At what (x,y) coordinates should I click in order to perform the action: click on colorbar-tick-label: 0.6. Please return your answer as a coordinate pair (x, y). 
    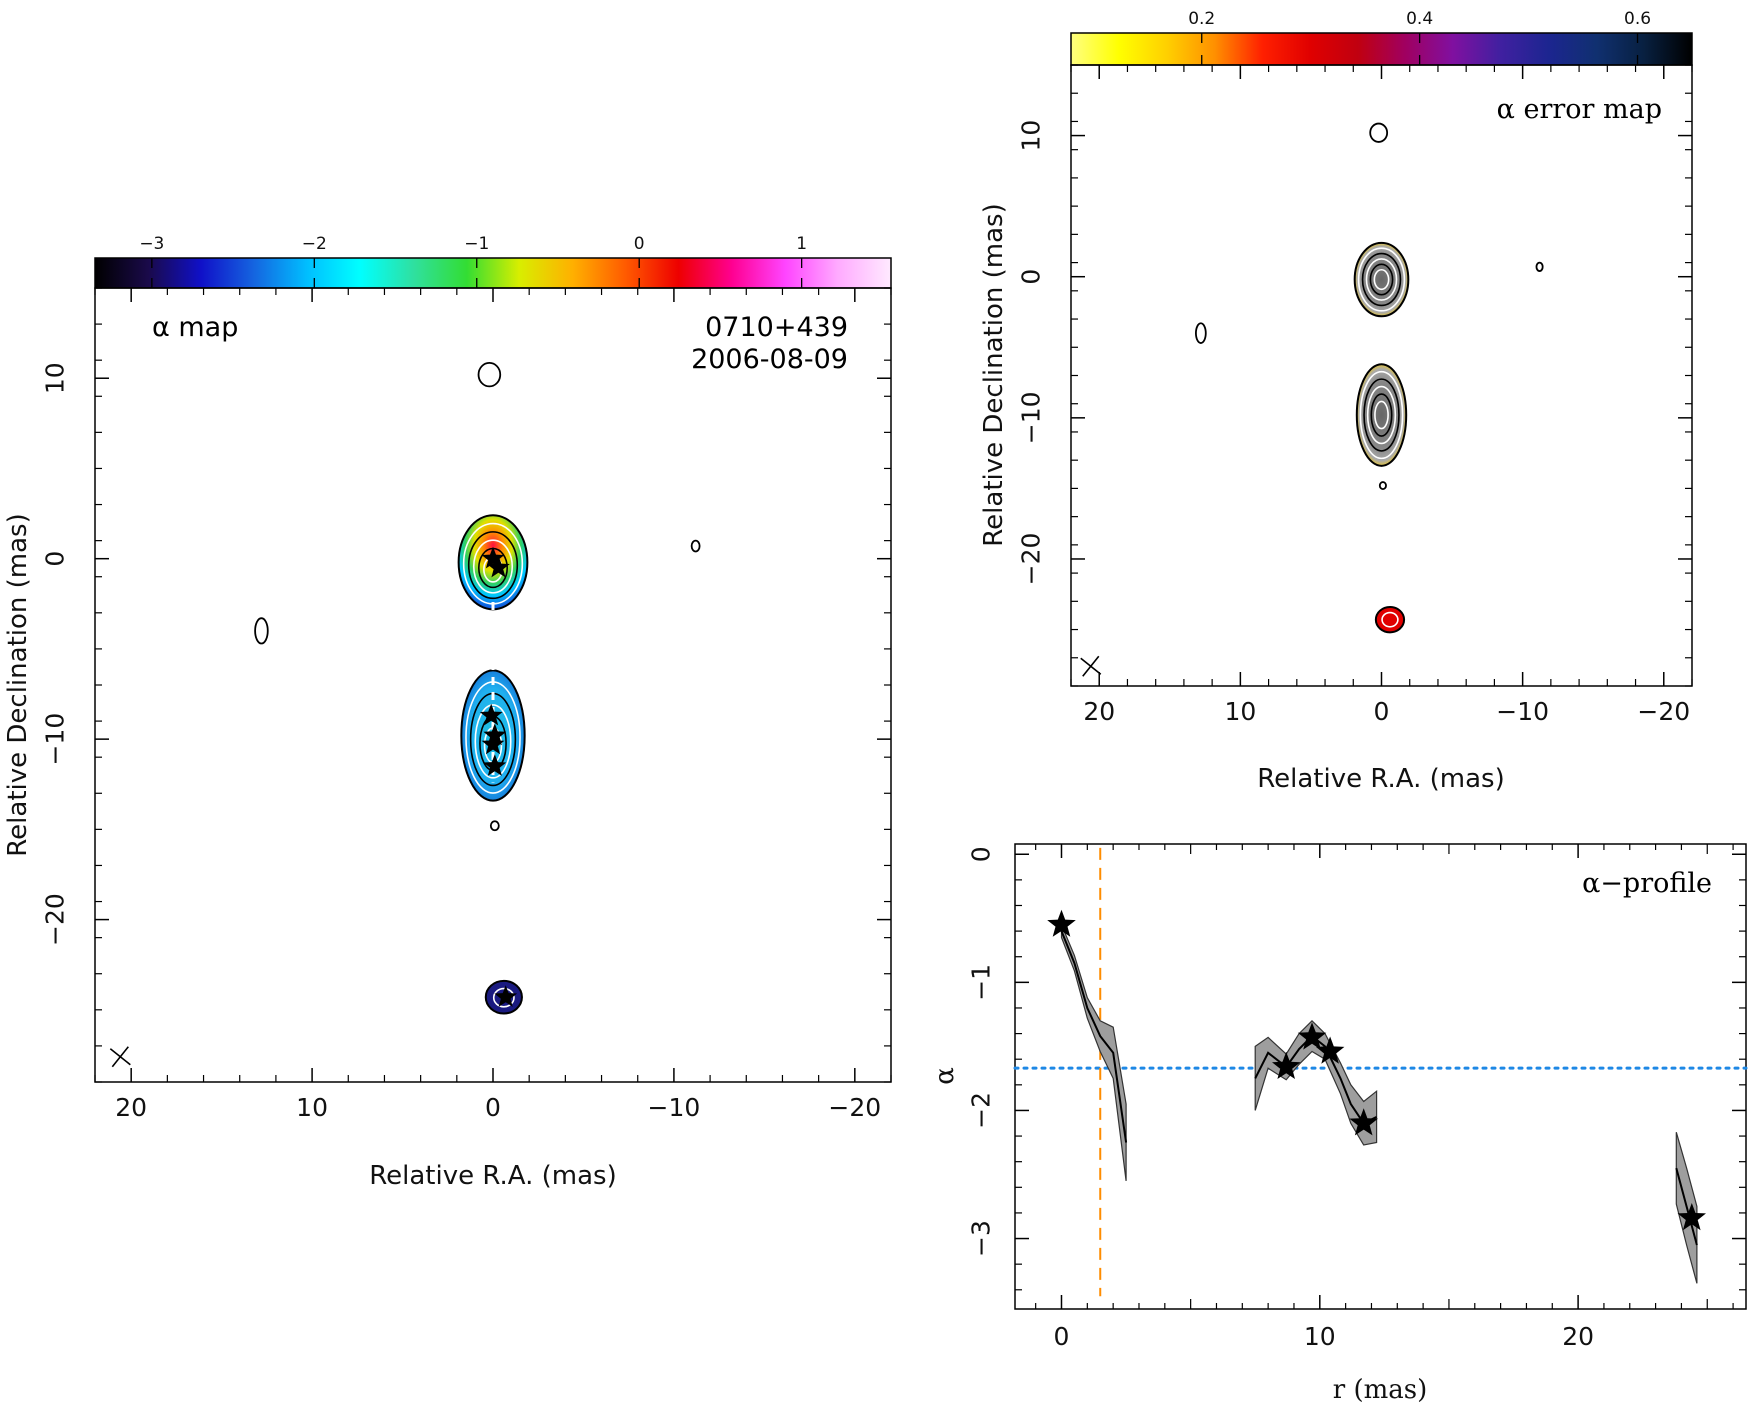
    Looking at the image, I should click on (1637, 19).